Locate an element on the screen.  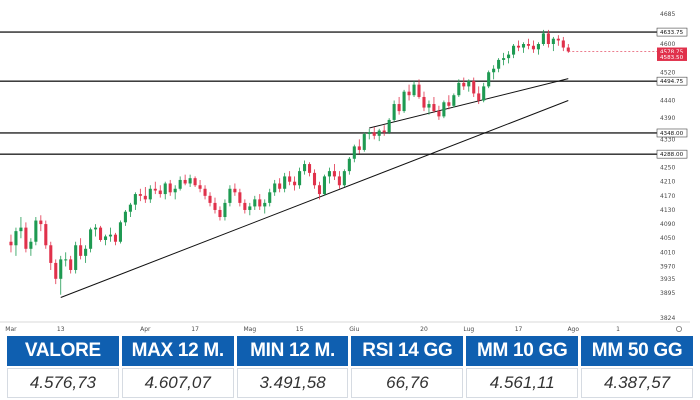
y-tick-label: 3970 is located at coordinates (667, 266).